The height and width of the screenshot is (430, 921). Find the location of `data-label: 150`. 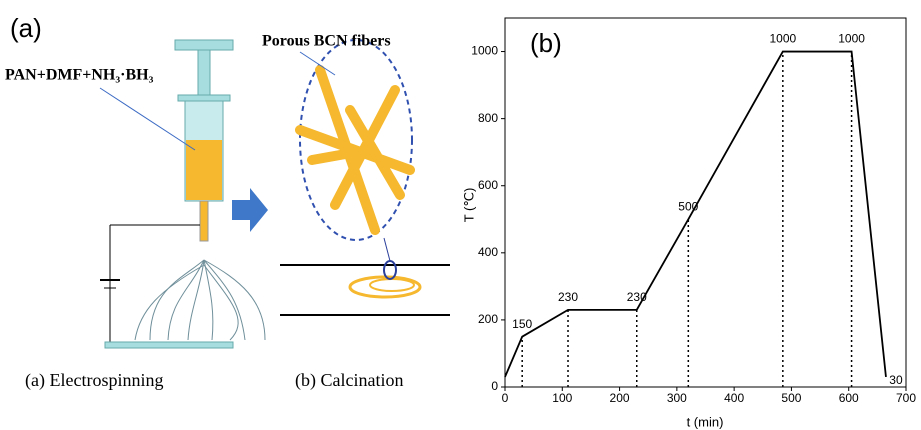

data-label: 150 is located at coordinates (522, 324).